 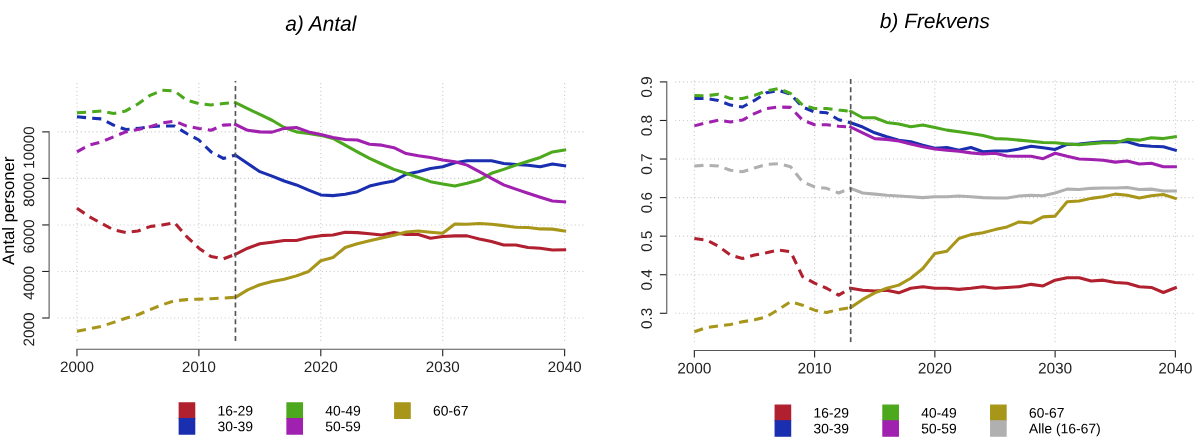 What do you see at coordinates (9, 210) in the screenshot?
I see `y-axis-title: Antal personer` at bounding box center [9, 210].